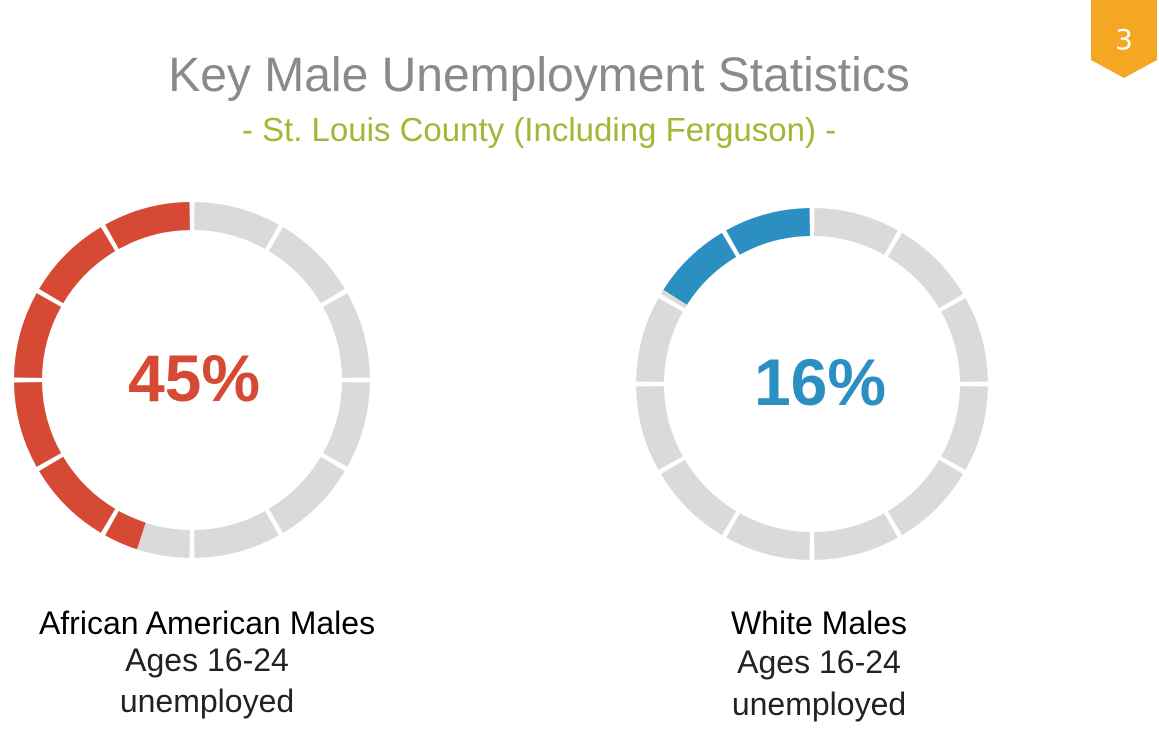 Image resolution: width=1159 pixels, height=734 pixels. I want to click on label-unemployed-left: unemployed, so click(207, 701).